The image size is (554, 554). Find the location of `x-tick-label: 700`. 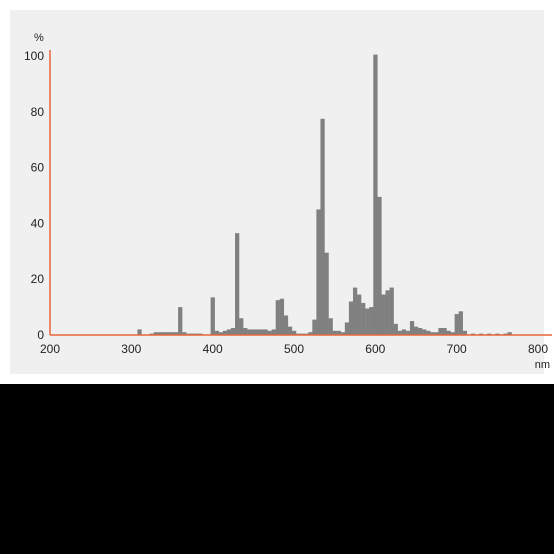

x-tick-label: 700 is located at coordinates (457, 349).